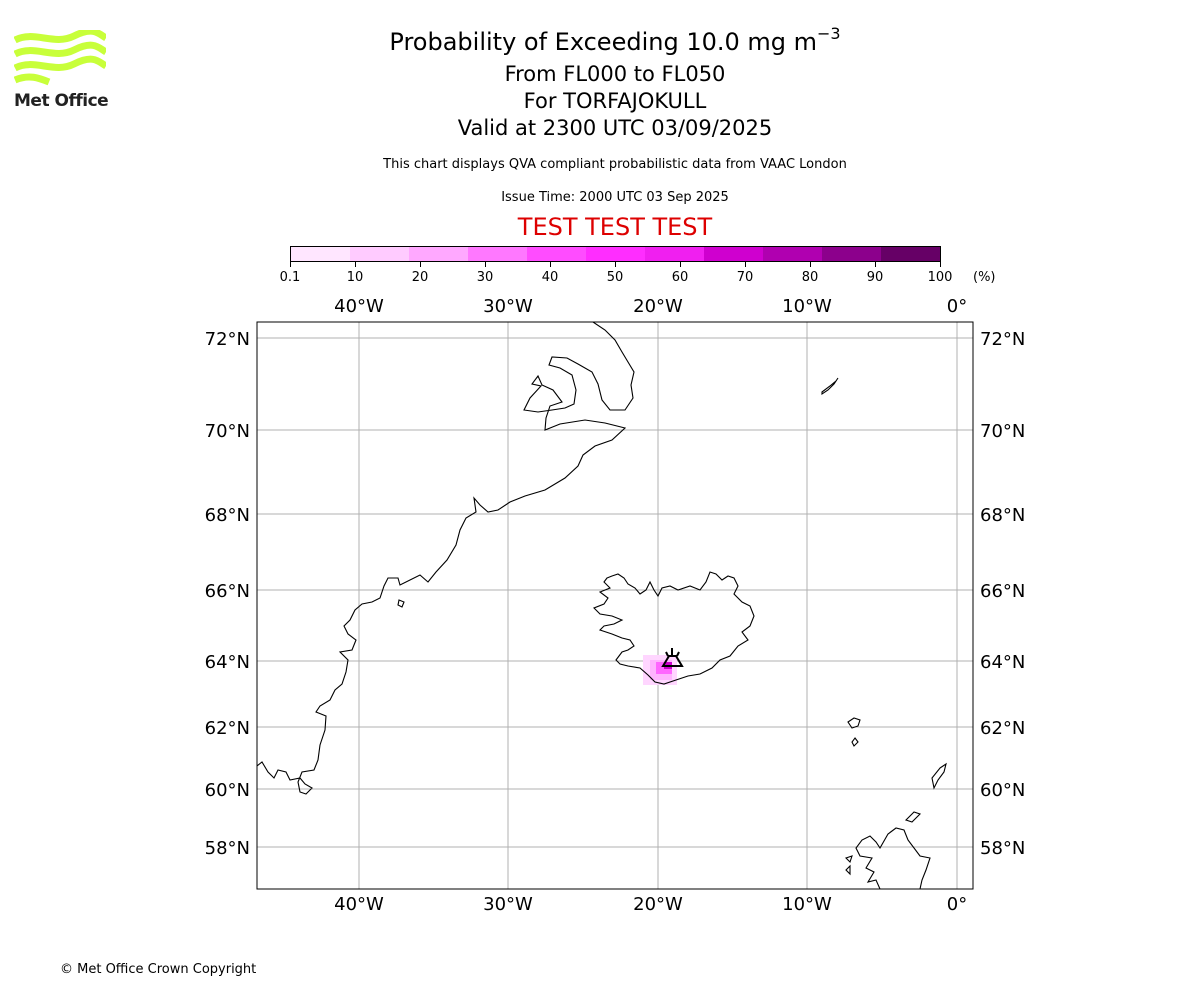 The image size is (1200, 1000). I want to click on jan-mayen-coast, so click(830, 386).